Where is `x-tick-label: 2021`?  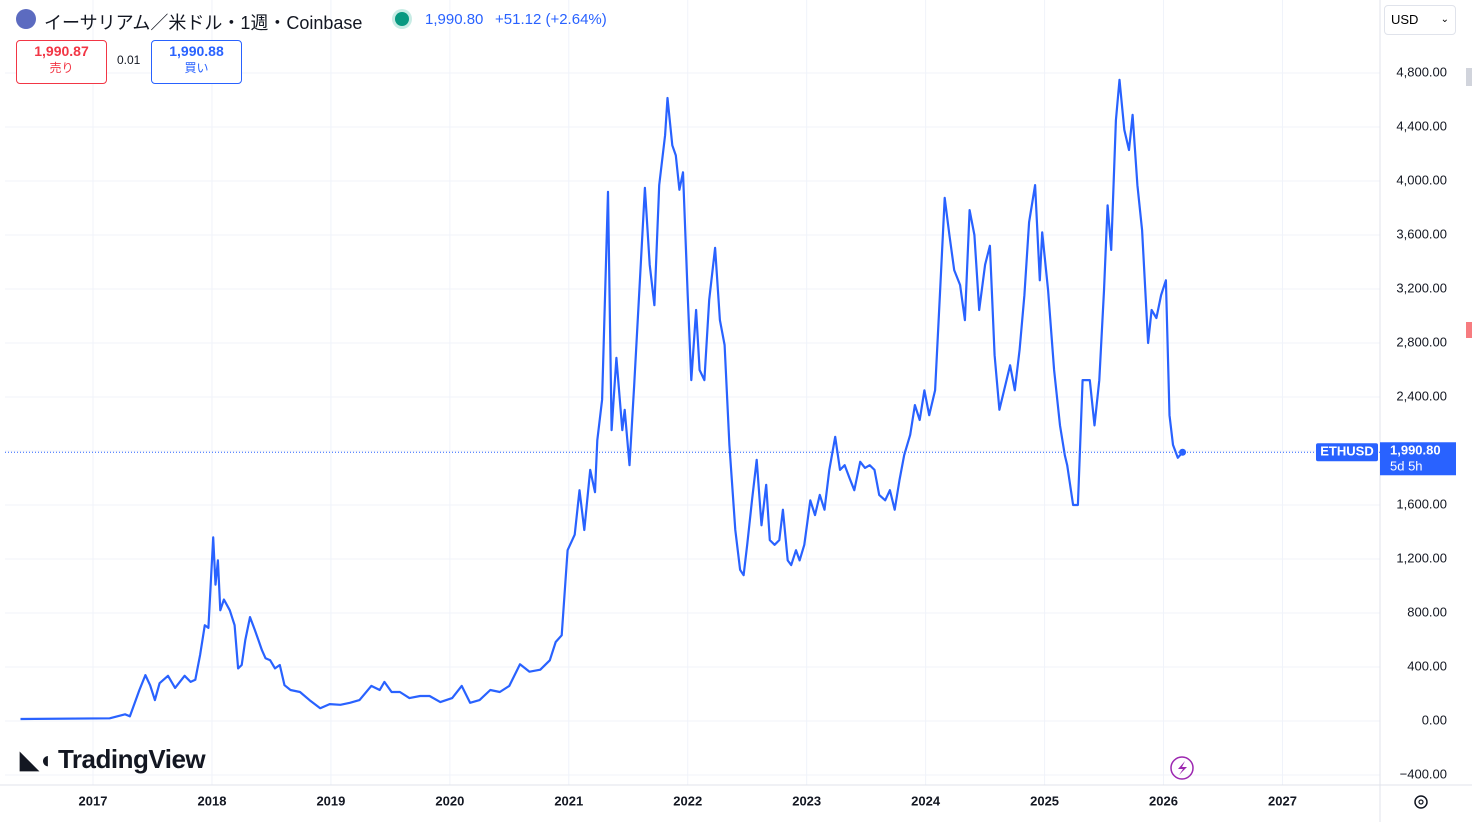 x-tick-label: 2021 is located at coordinates (568, 800).